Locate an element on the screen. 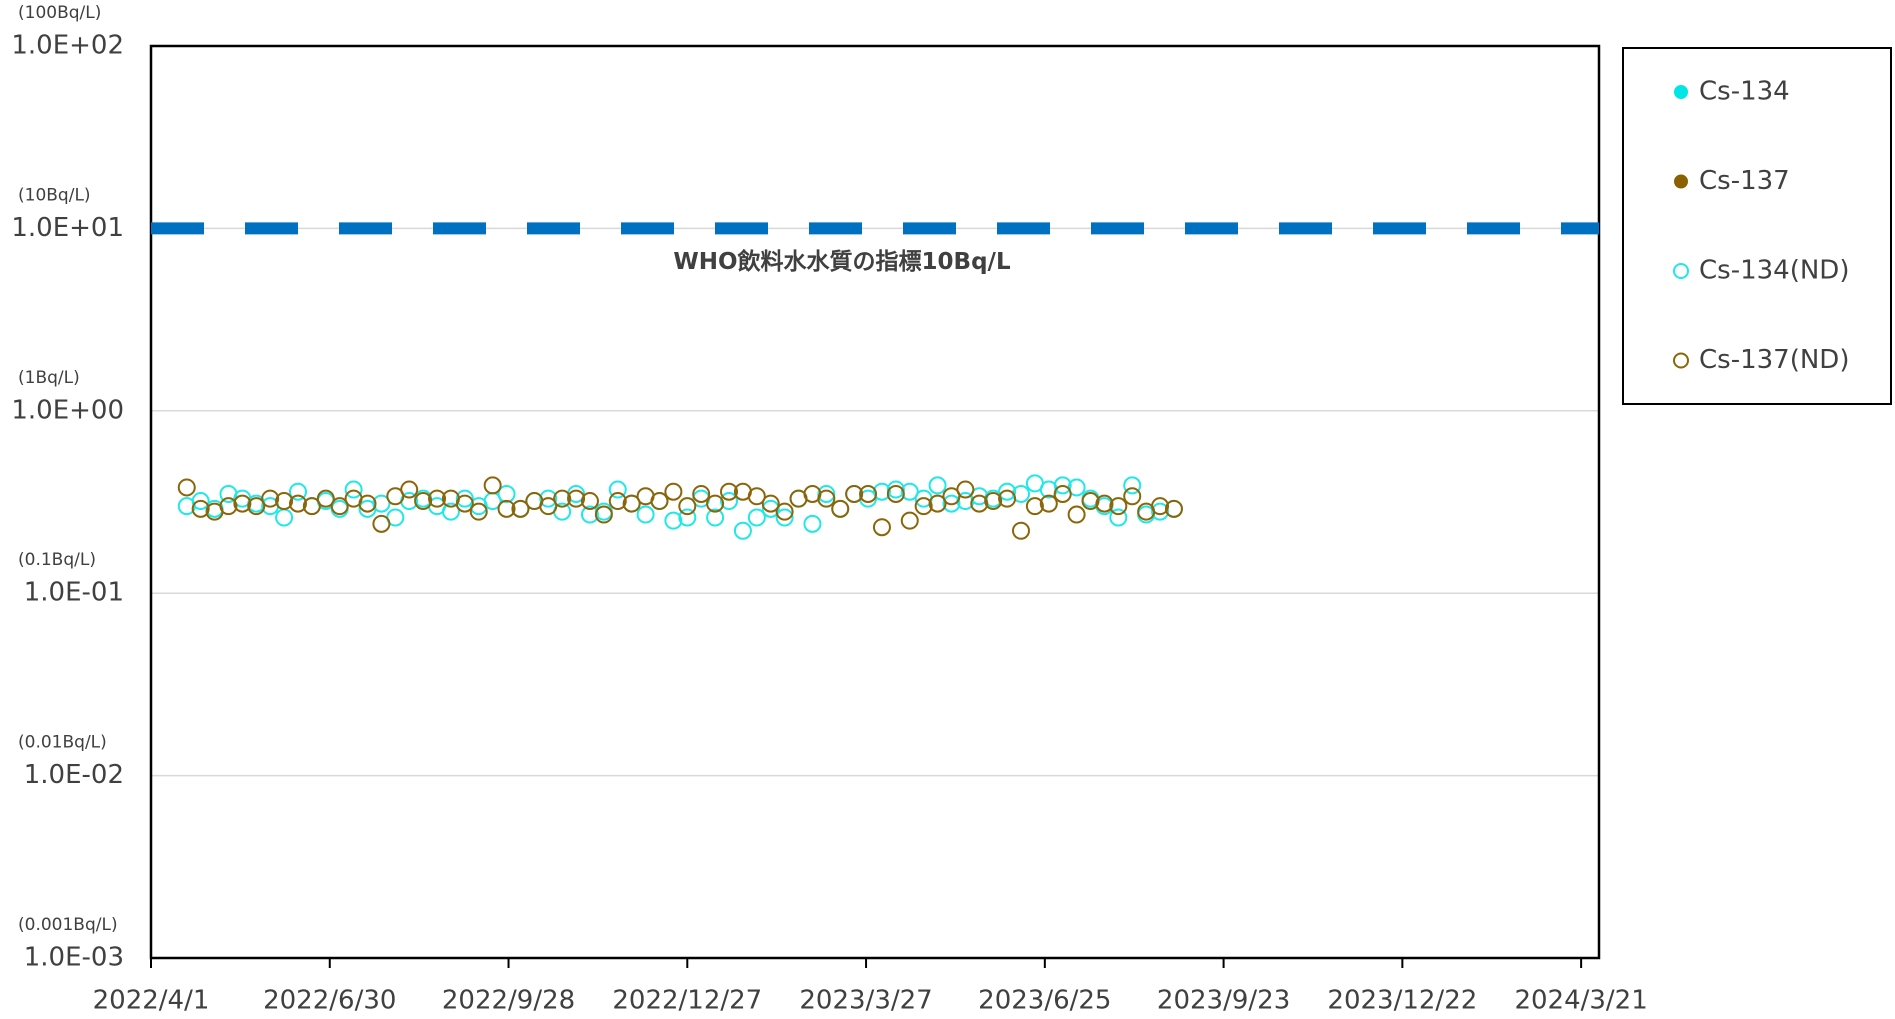  y-tick-label: 1.0E-03 is located at coordinates (74, 958).